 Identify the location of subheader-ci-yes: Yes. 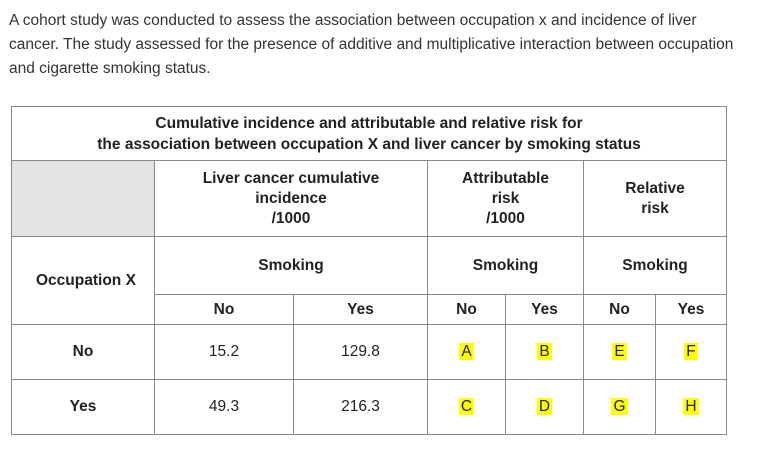
(360, 309).